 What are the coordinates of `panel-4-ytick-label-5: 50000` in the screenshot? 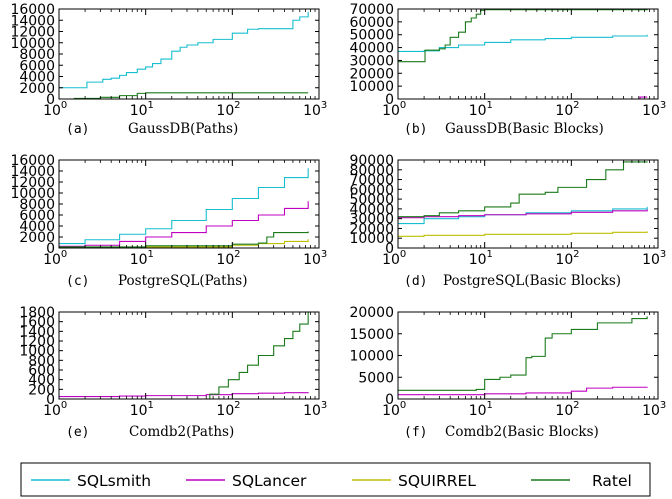 It's located at (371, 200).